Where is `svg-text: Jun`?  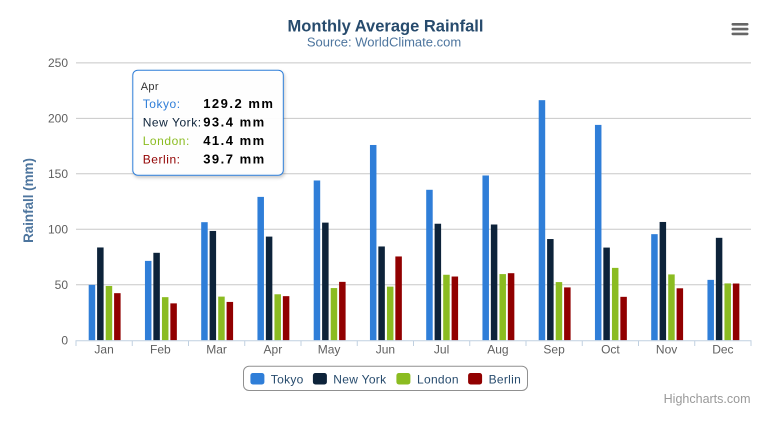
svg-text: Jun is located at coordinates (385, 350).